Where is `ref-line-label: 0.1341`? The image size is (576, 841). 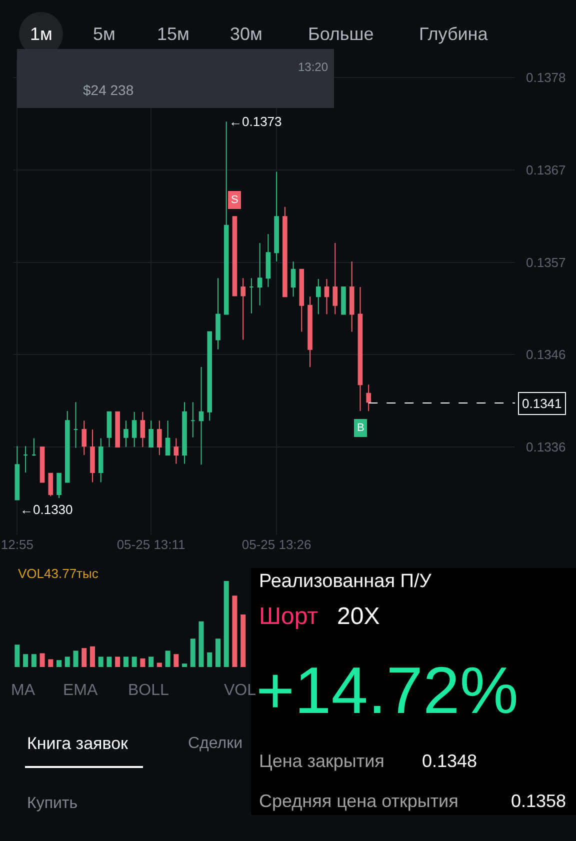 ref-line-label: 0.1341 is located at coordinates (542, 403).